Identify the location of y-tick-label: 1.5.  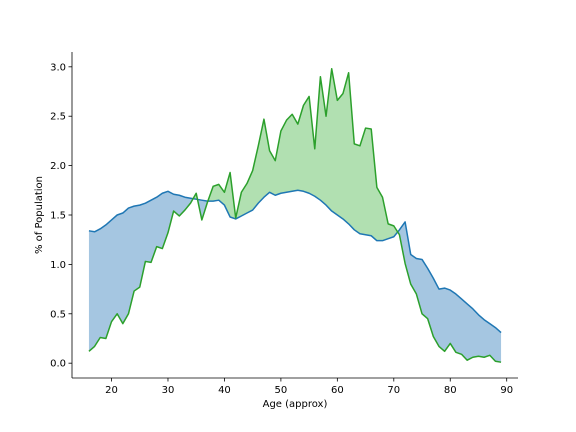
(58, 216).